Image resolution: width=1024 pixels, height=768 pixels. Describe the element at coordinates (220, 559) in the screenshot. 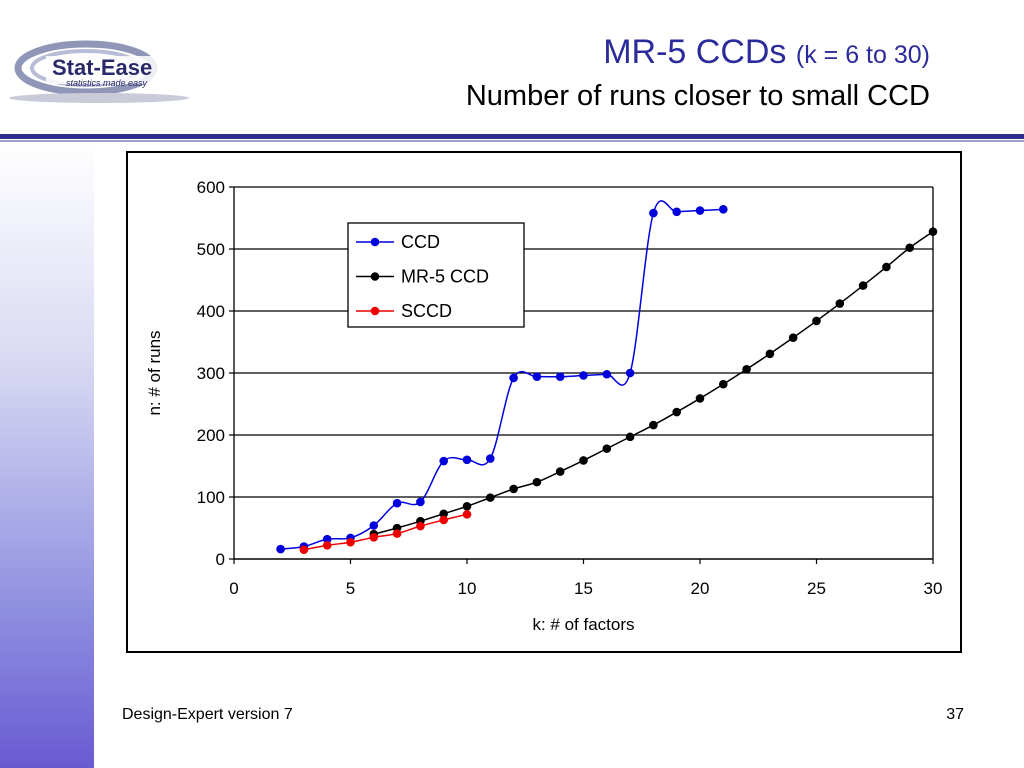

I see `tick-label-y: 0` at that location.